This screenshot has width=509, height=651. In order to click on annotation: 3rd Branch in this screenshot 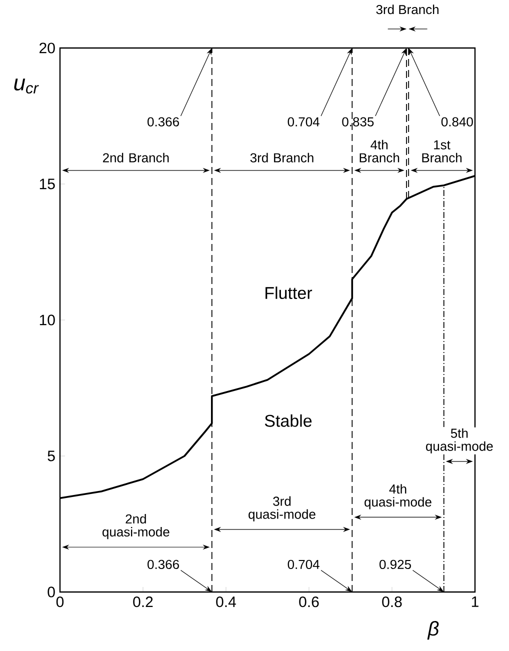, I will do `click(282, 157)`.